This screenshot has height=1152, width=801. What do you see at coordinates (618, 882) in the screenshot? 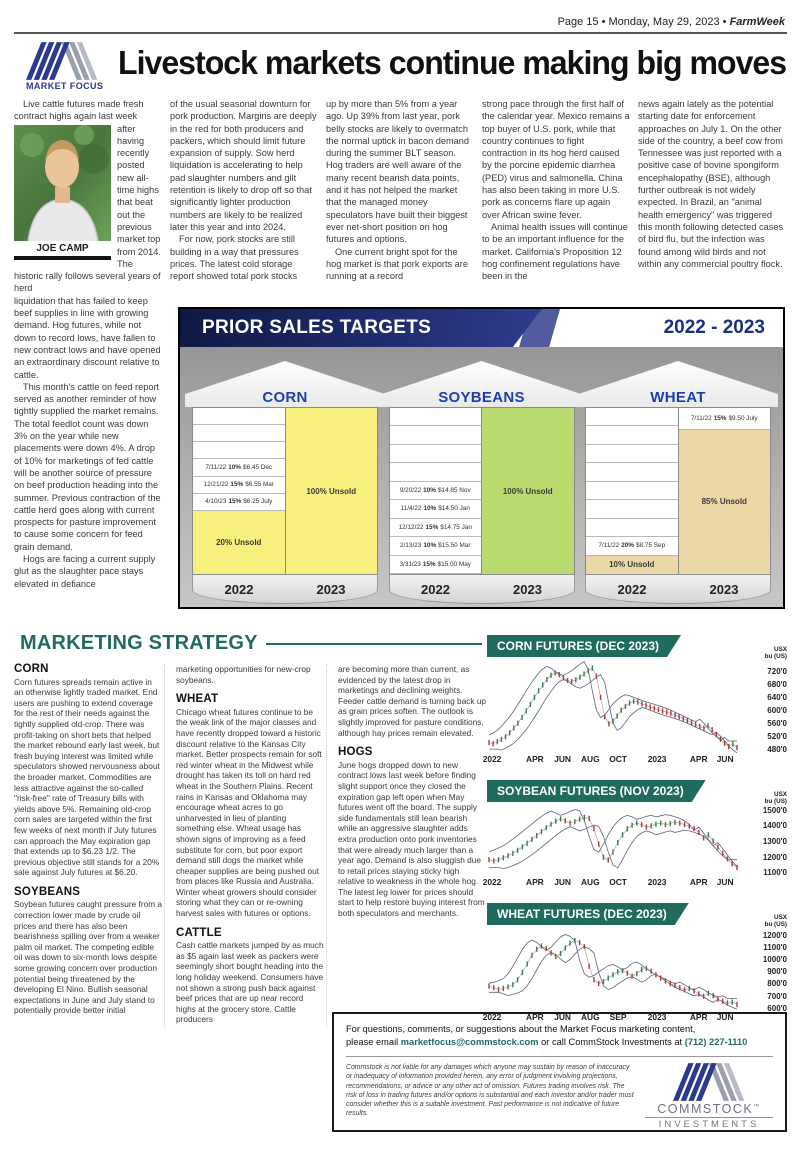
I see `x-tick-label: OCT` at bounding box center [618, 882].